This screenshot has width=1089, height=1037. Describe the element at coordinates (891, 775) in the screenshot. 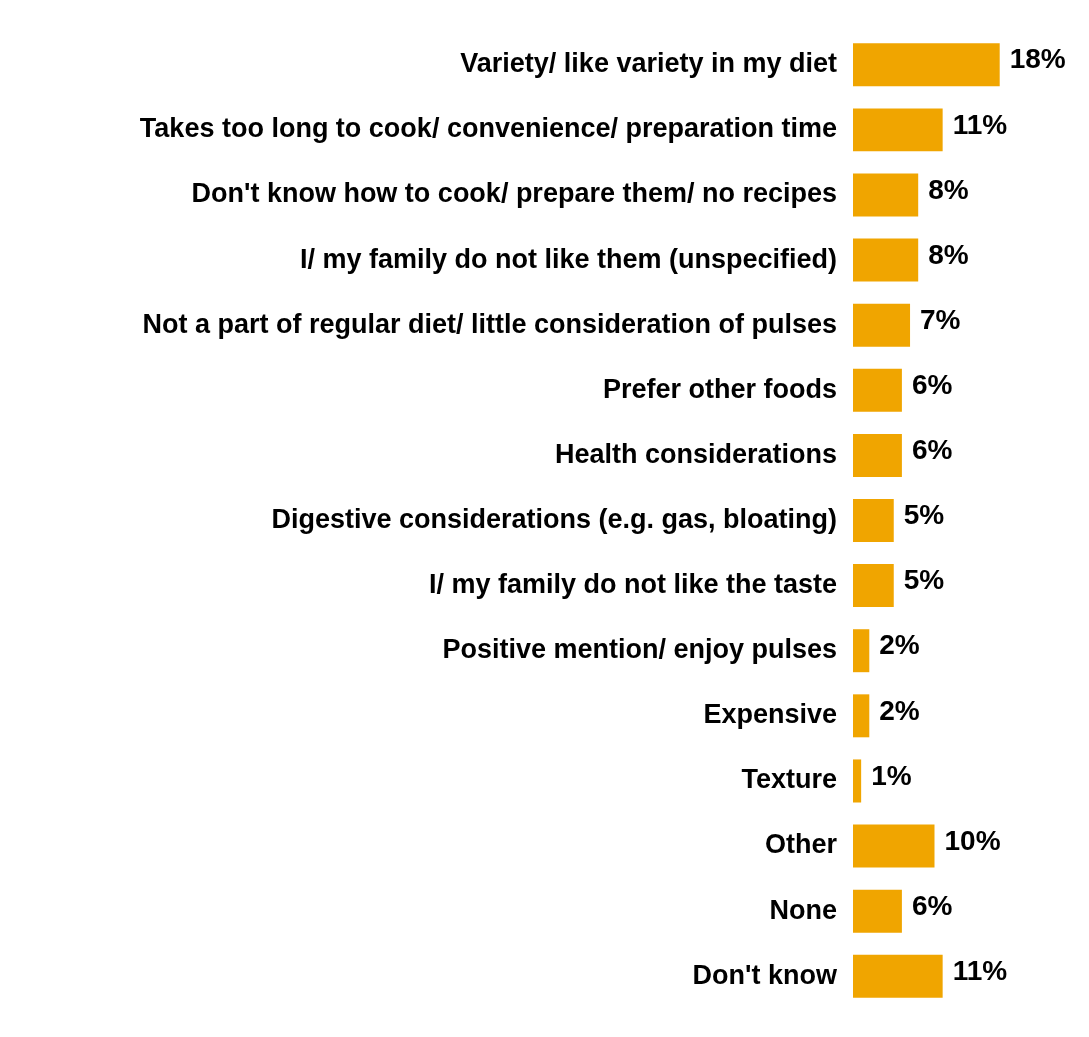

I see `data-label: 1%` at that location.